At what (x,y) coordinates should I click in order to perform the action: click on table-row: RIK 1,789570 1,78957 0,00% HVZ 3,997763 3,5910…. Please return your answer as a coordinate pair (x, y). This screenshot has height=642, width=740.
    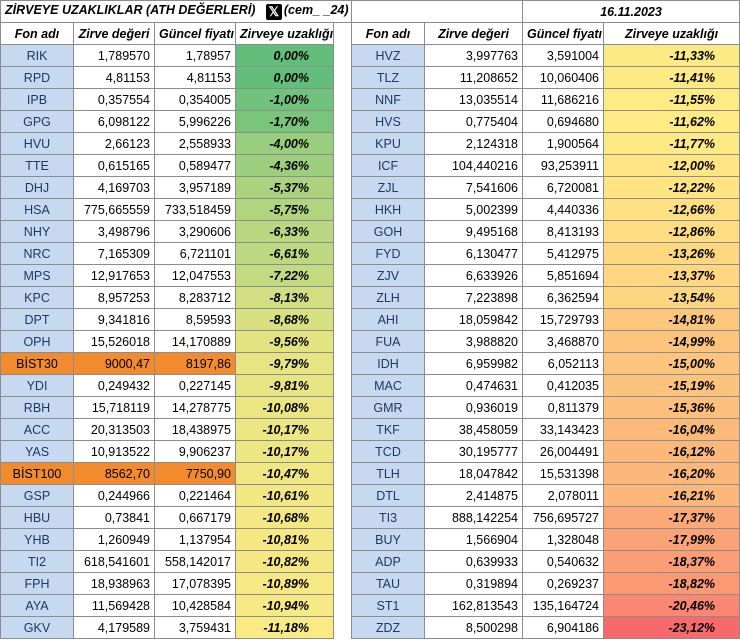
    Looking at the image, I should click on (370, 55).